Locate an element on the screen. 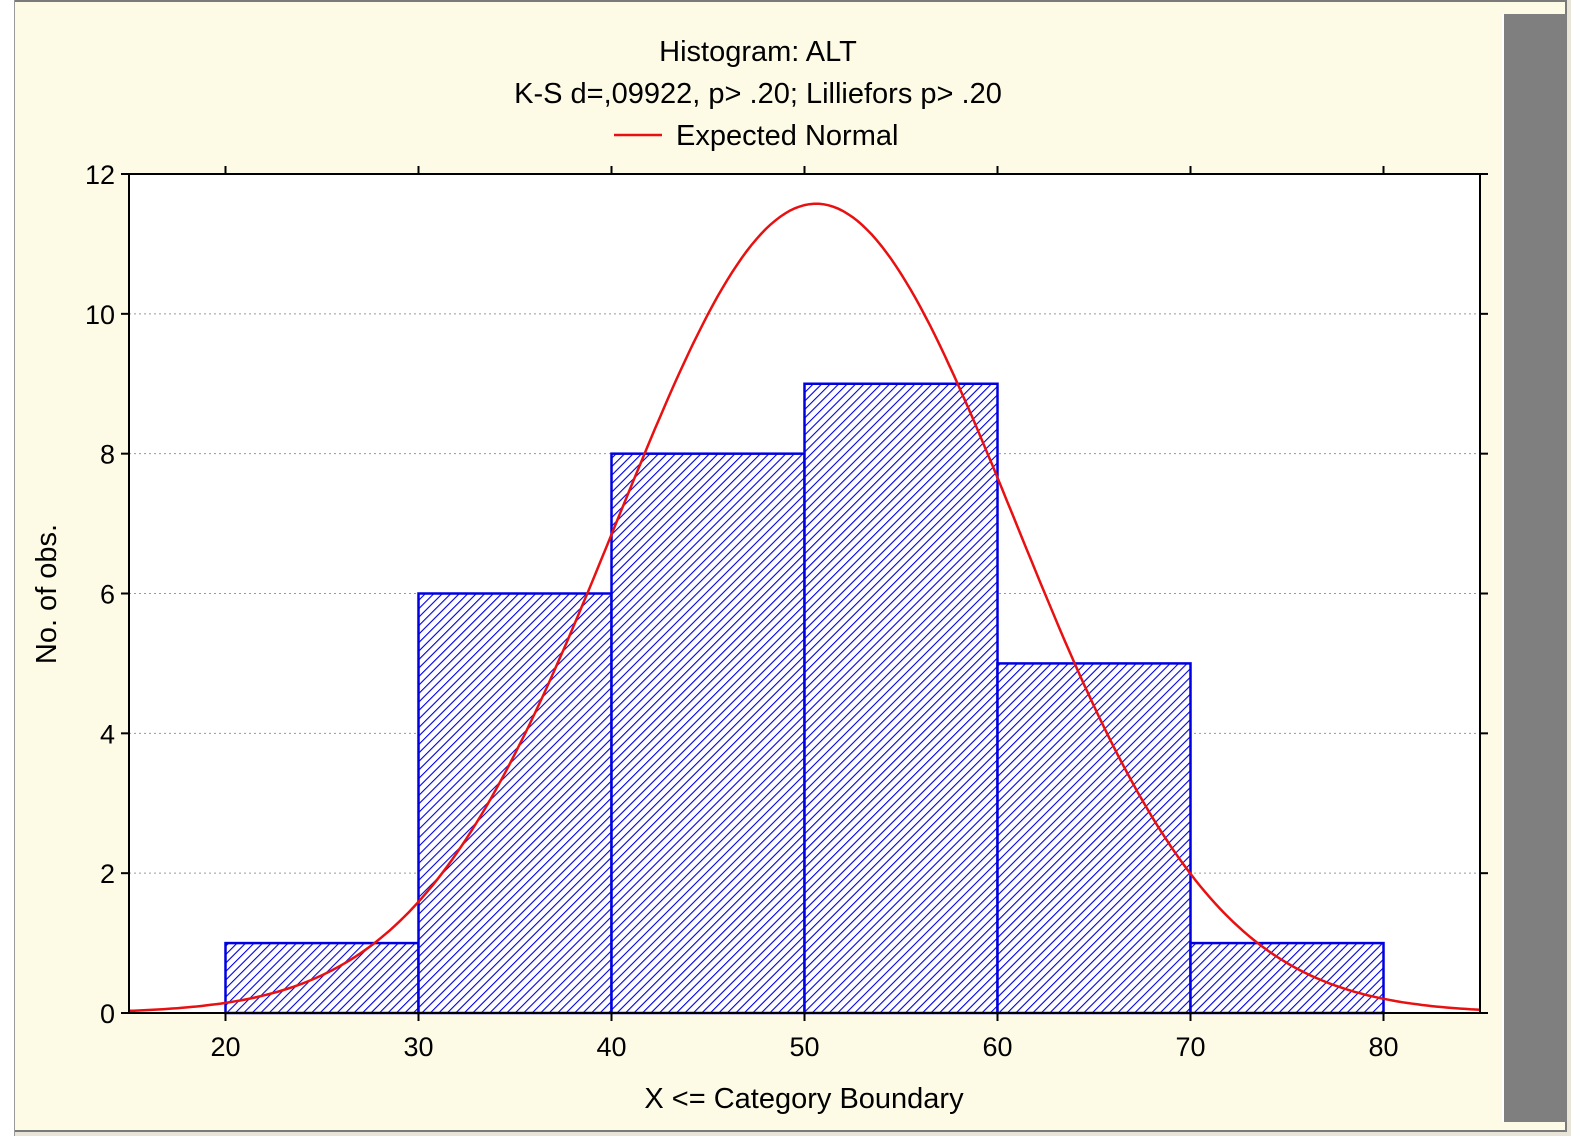 Image resolution: width=1571 pixels, height=1136 pixels. x-tick-label-70: 70 is located at coordinates (1190, 1047).